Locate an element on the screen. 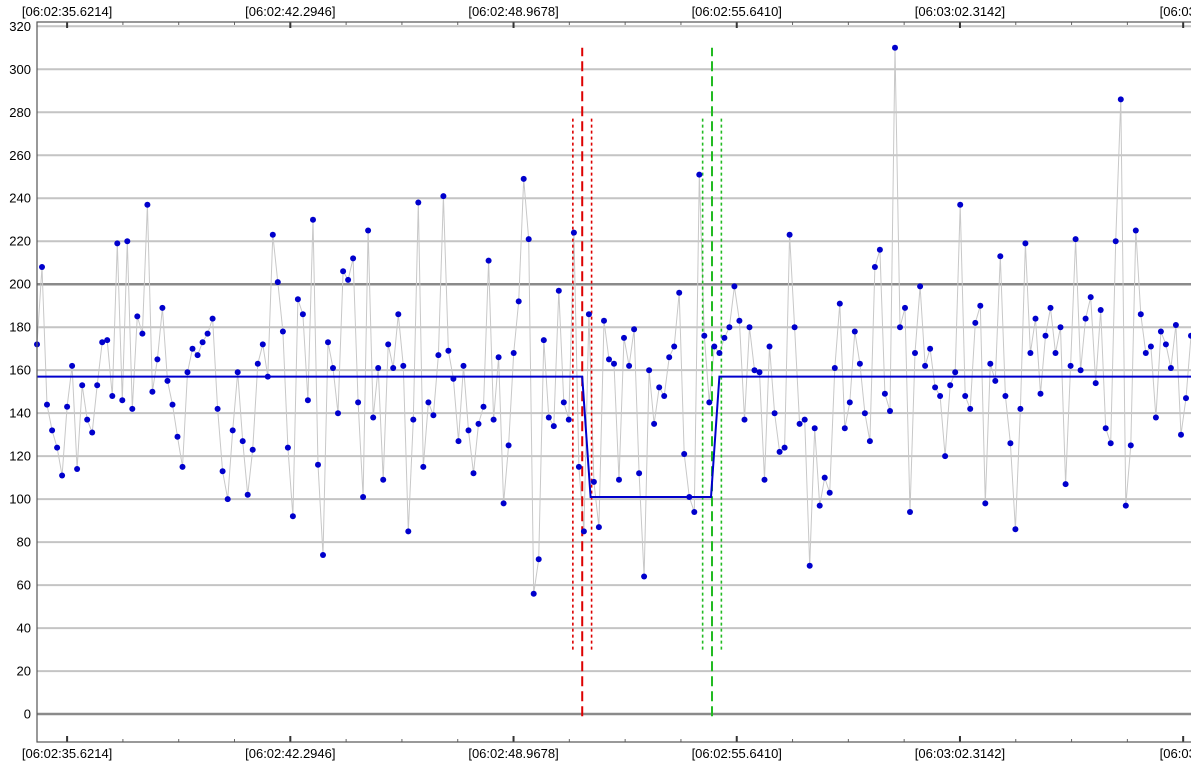 The image size is (1191, 766). x-tick-label-top: [06:03:02.3142] is located at coordinates (960, 11).